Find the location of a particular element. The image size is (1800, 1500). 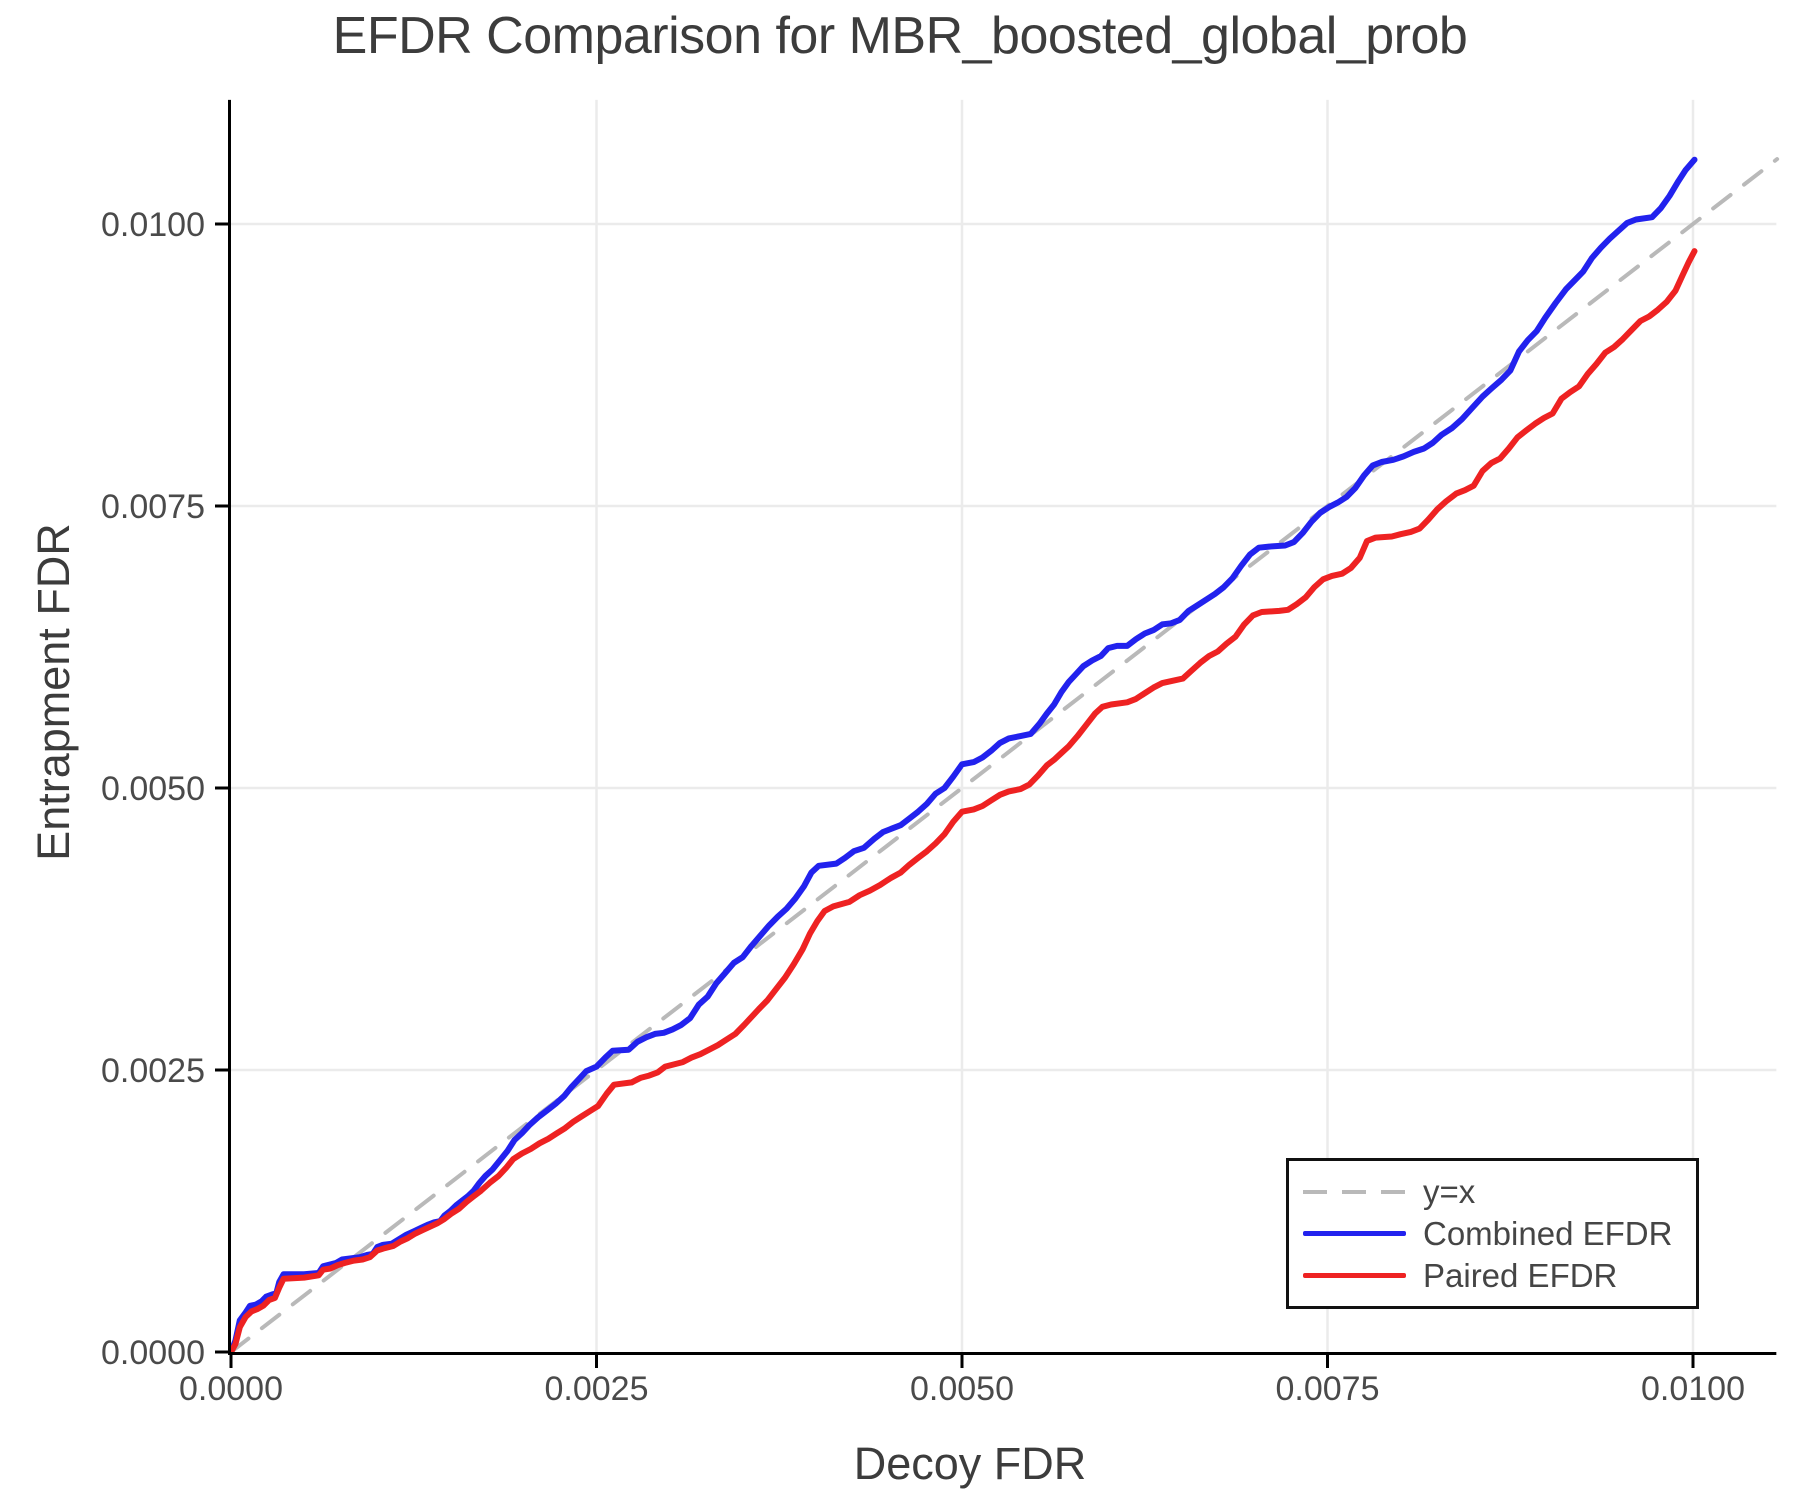

y-tick-label: 0.0100 is located at coordinates (153, 225).